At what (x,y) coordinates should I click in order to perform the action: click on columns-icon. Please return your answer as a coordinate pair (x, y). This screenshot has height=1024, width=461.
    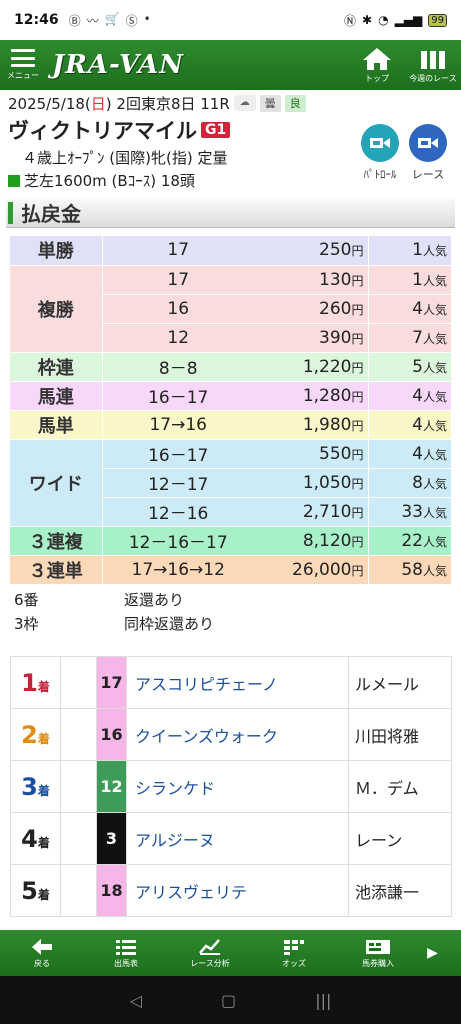
    Looking at the image, I should click on (433, 59).